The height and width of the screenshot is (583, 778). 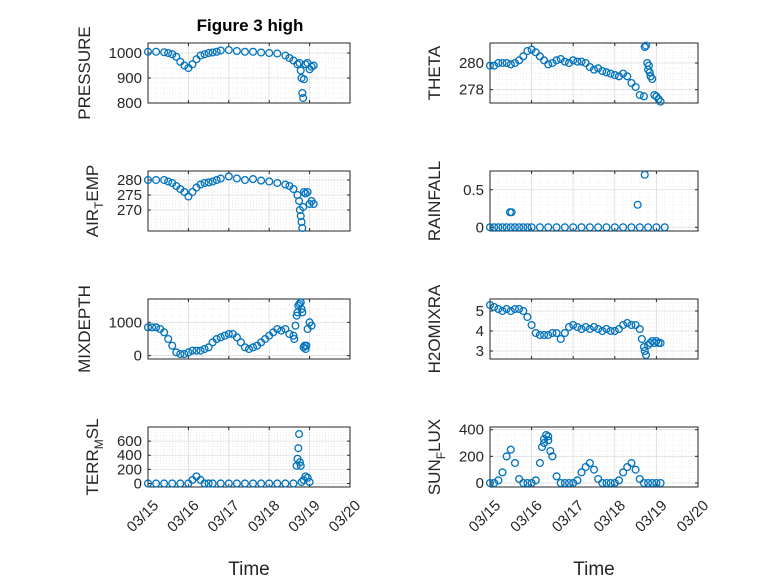 What do you see at coordinates (249, 569) in the screenshot?
I see `terr_msl-x-axis-label: Time` at bounding box center [249, 569].